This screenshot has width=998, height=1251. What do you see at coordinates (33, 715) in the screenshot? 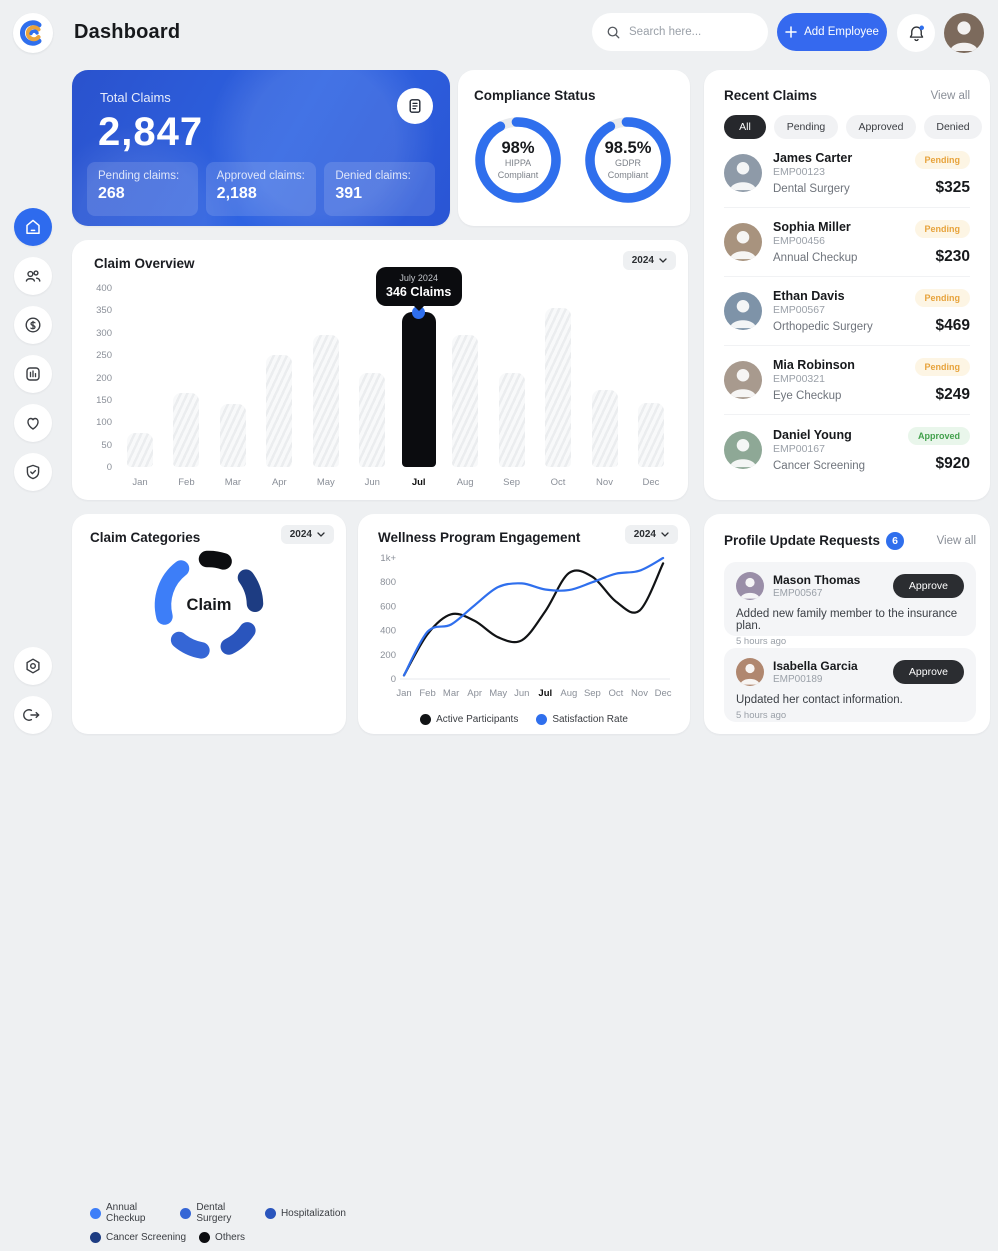
I see `sidebar-item-logout` at bounding box center [33, 715].